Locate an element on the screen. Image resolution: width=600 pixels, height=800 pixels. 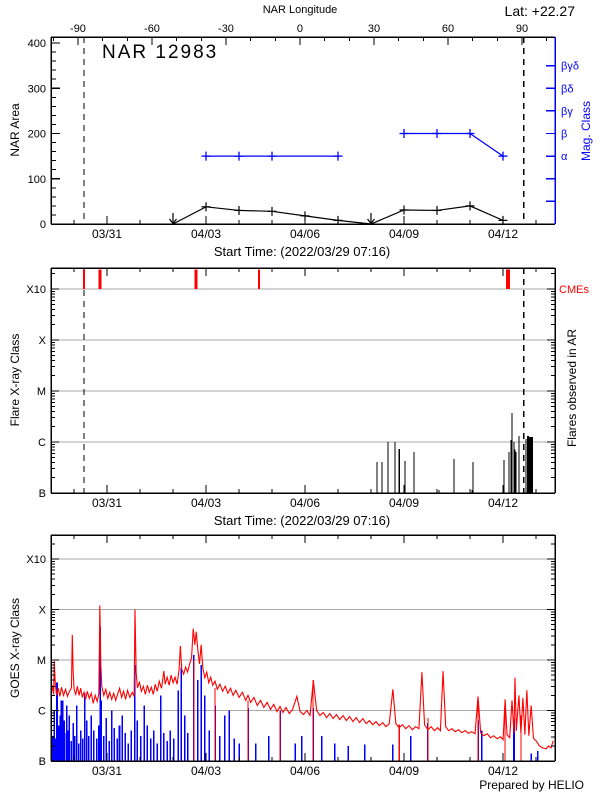
page-title: NAR 12983 is located at coordinates (160, 52).